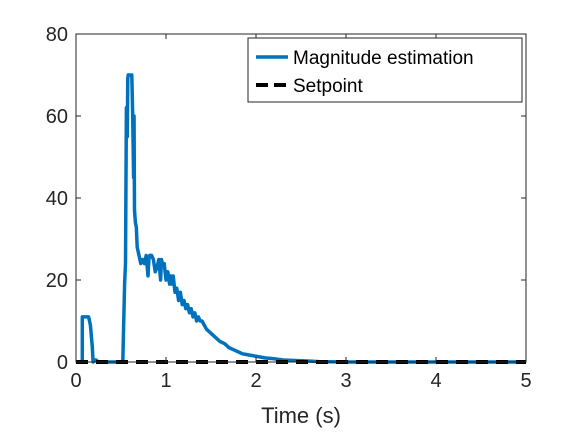  I want to click on y-tick-label: 0, so click(62, 363).